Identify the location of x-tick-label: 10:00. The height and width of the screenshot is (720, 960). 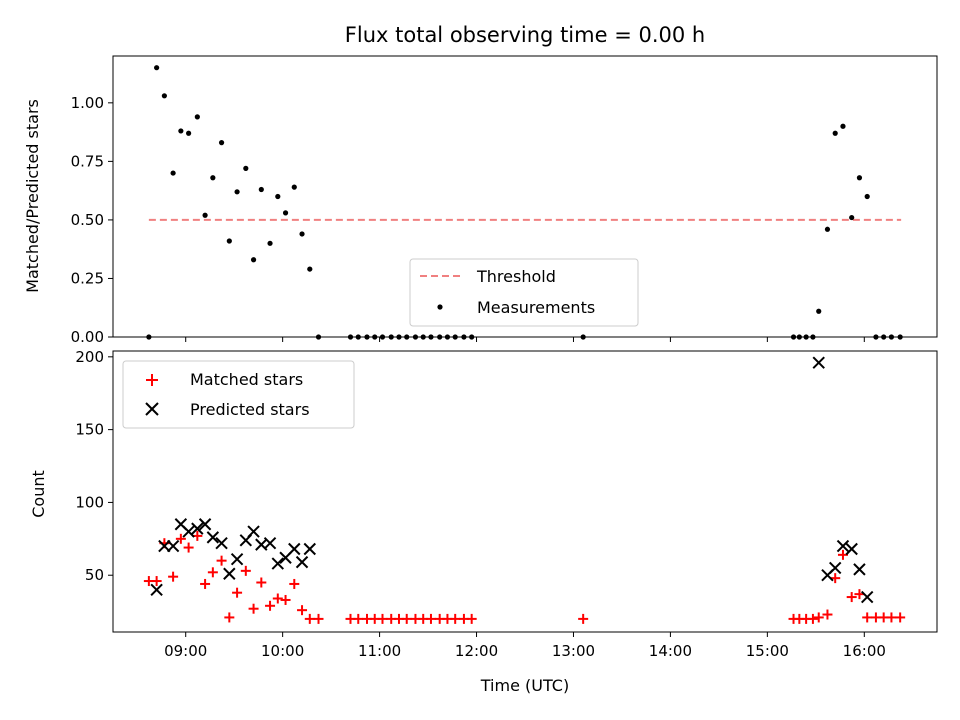
(282, 651).